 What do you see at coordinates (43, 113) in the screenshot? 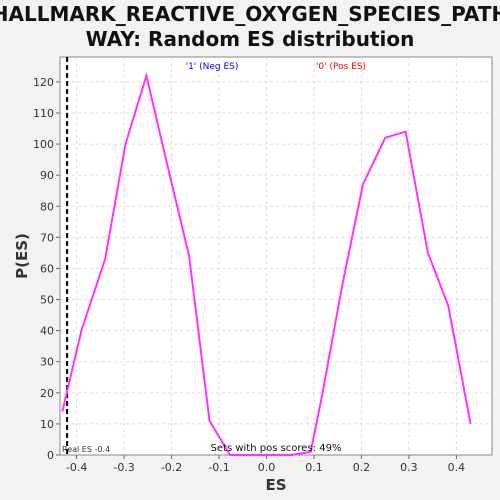
I see `y-tick-label: 110` at bounding box center [43, 113].